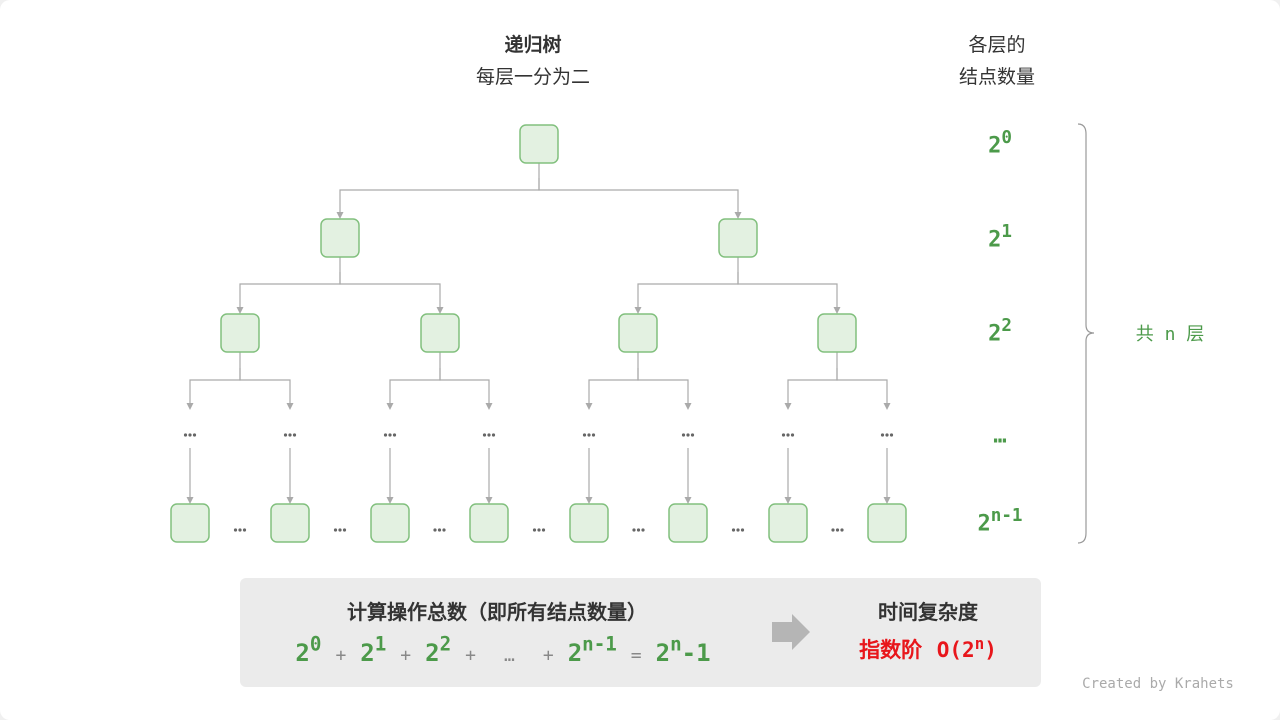  What do you see at coordinates (891, 650) in the screenshot?
I see `complexity-label: 指数阶` at bounding box center [891, 650].